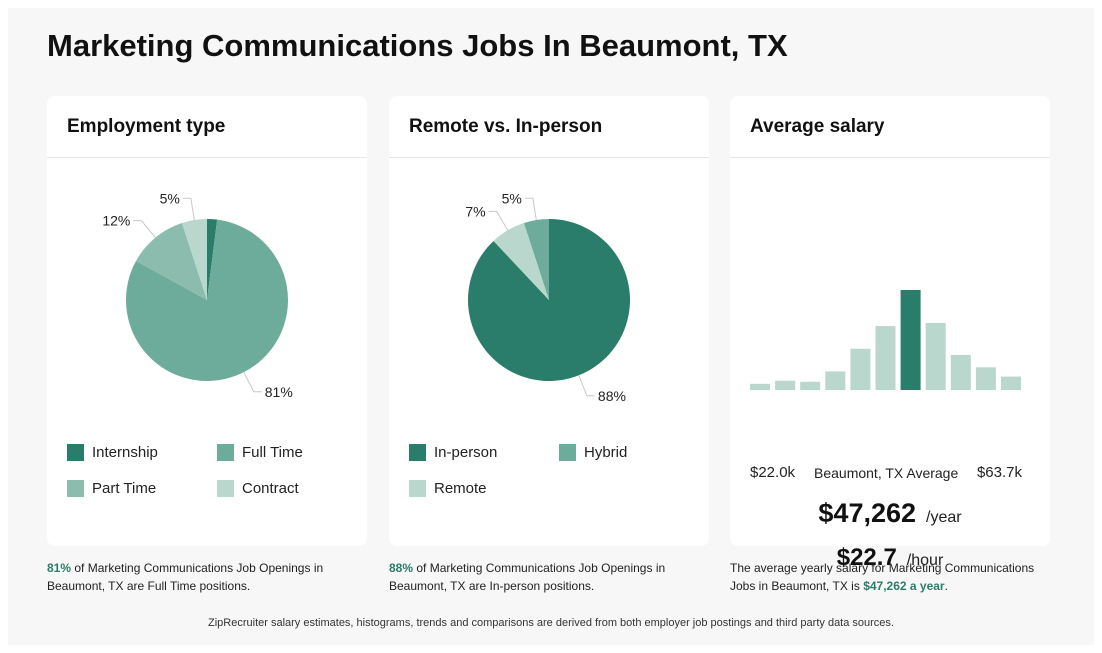  Describe the element at coordinates (466, 452) in the screenshot. I see `legend-in-person-label: In-person` at that location.